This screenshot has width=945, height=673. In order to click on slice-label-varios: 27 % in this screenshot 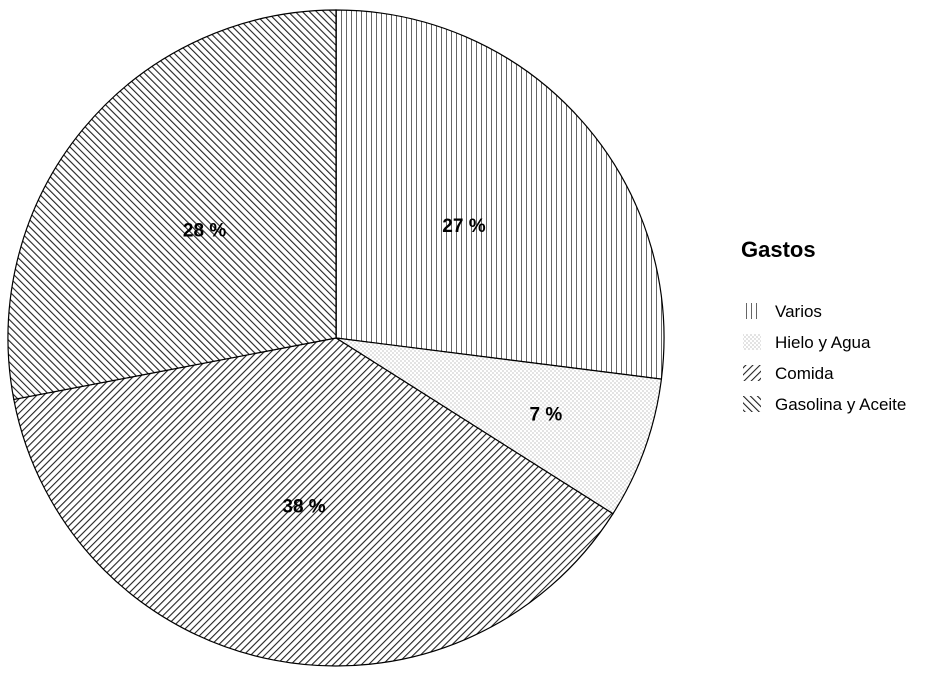, I will do `click(463, 226)`.